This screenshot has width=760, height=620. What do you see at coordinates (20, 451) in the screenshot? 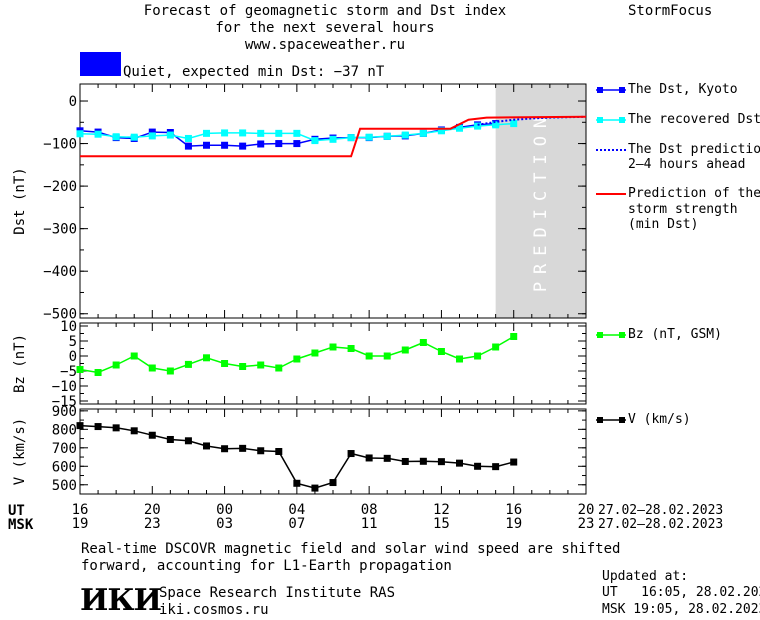
I see `y-axis-label: V (km/s)` at bounding box center [20, 451].